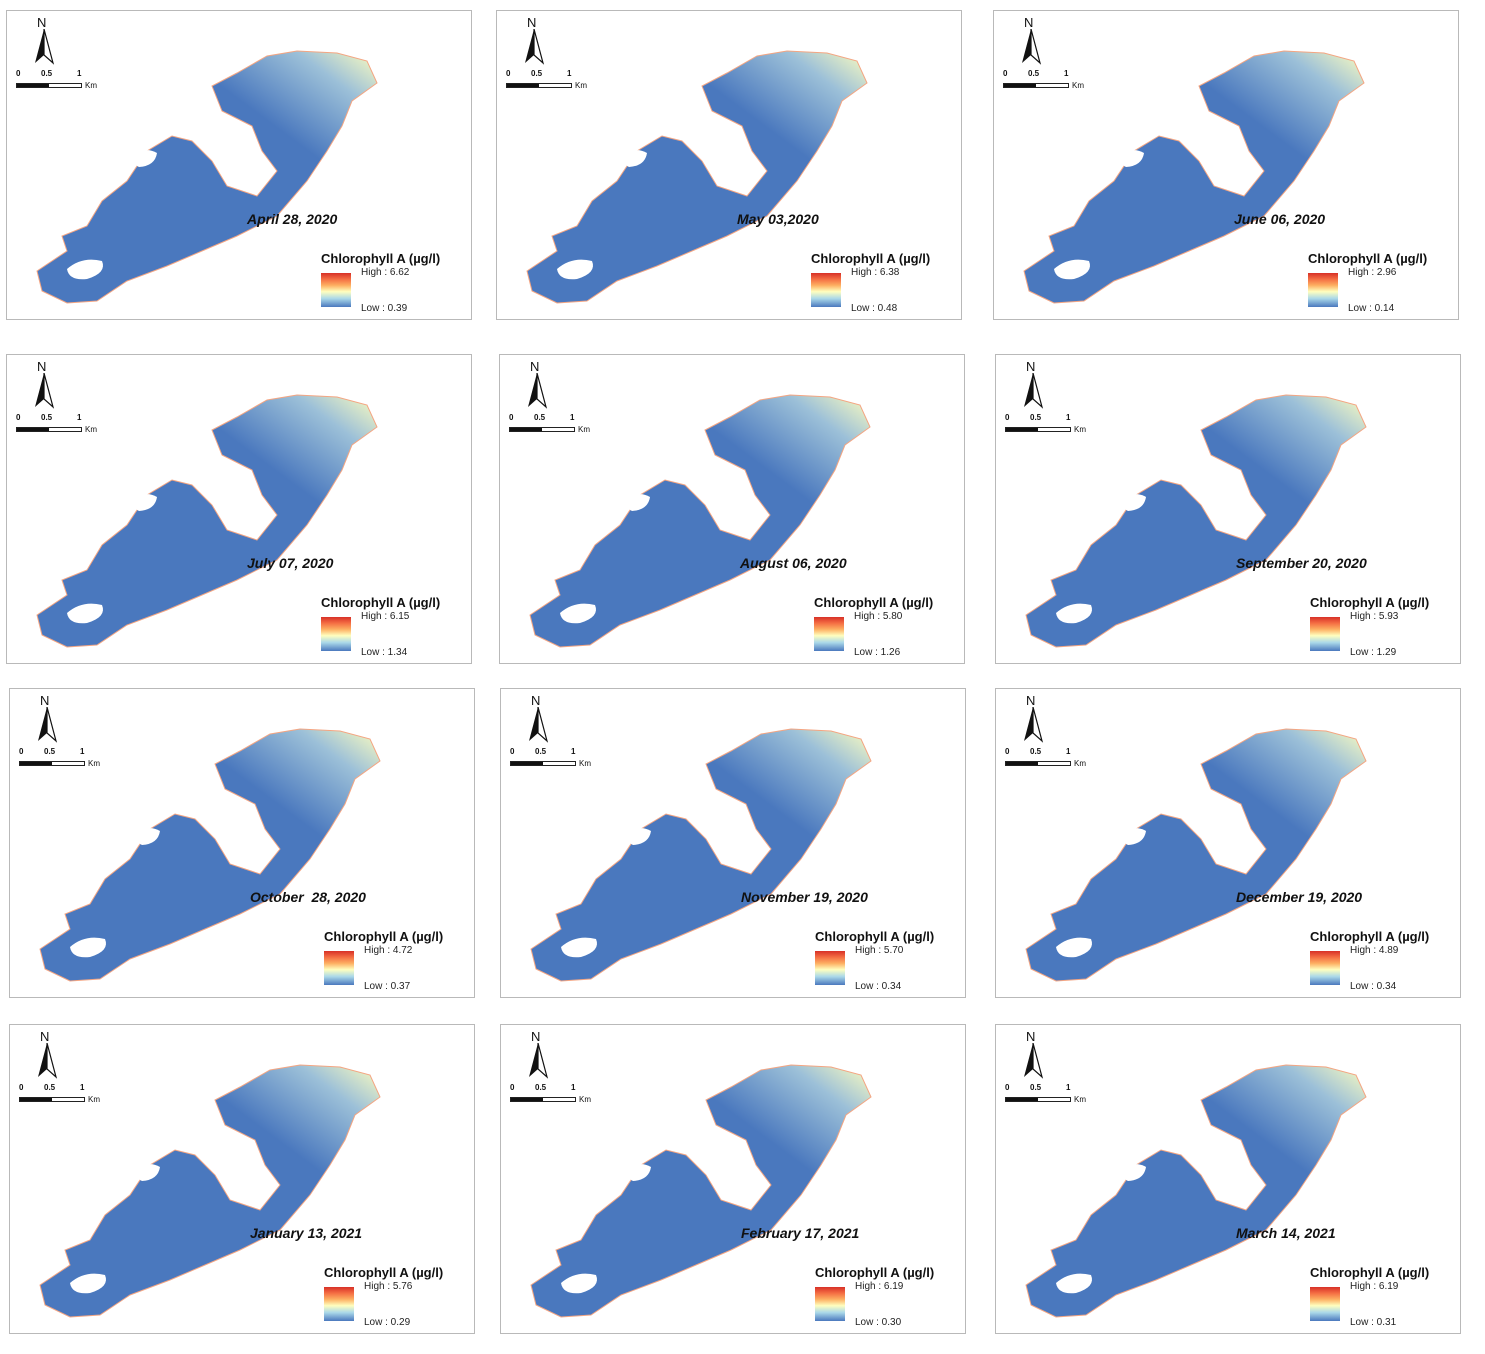  I want to click on legend-low: Low : 0.29, so click(387, 1322).